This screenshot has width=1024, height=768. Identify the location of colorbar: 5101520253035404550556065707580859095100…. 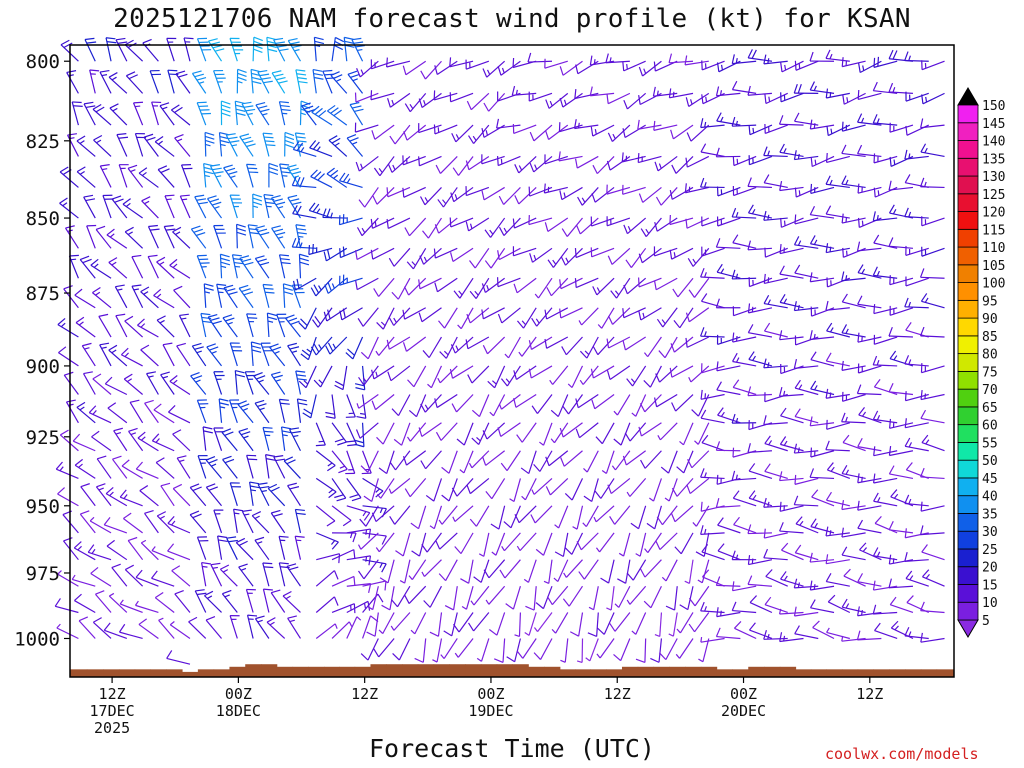
(981, 362).